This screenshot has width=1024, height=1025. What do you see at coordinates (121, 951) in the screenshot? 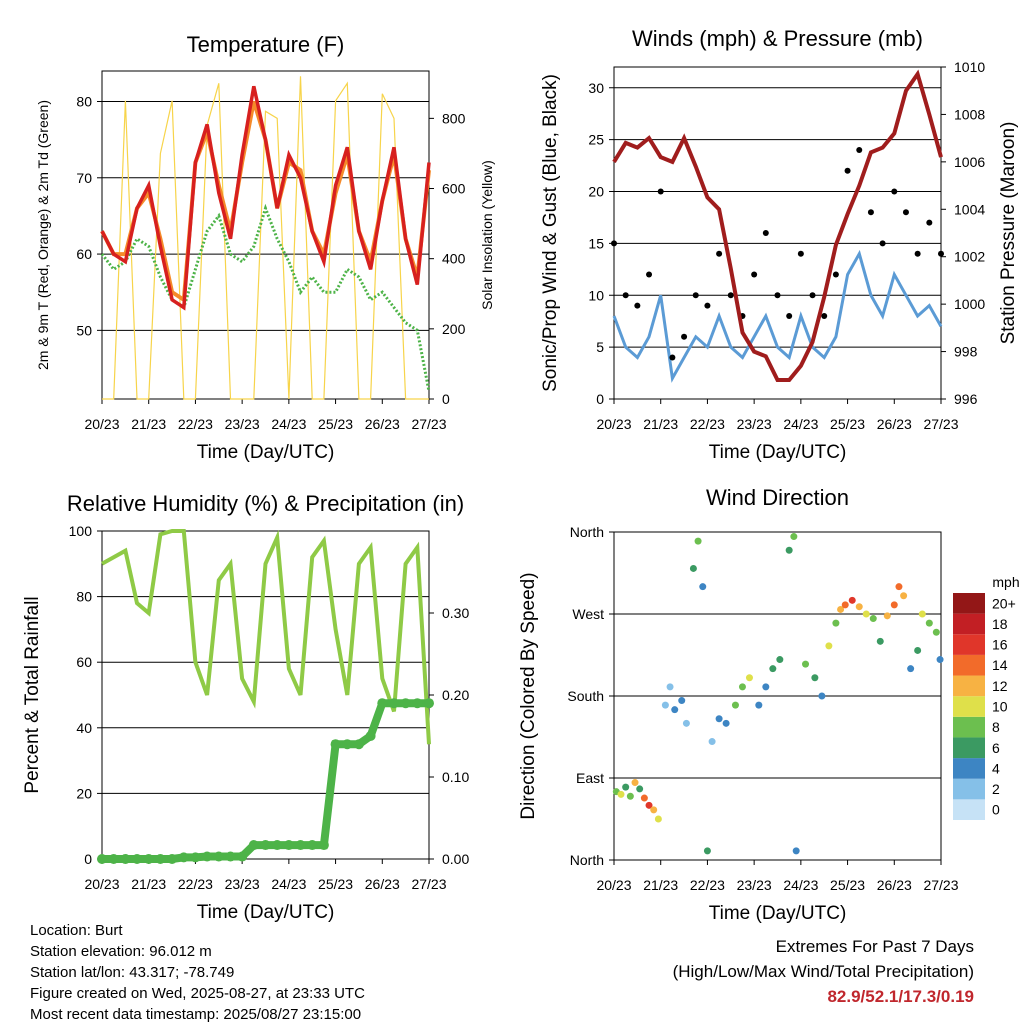
I see `elevation-text: Station elevation: 96.012 m` at bounding box center [121, 951].